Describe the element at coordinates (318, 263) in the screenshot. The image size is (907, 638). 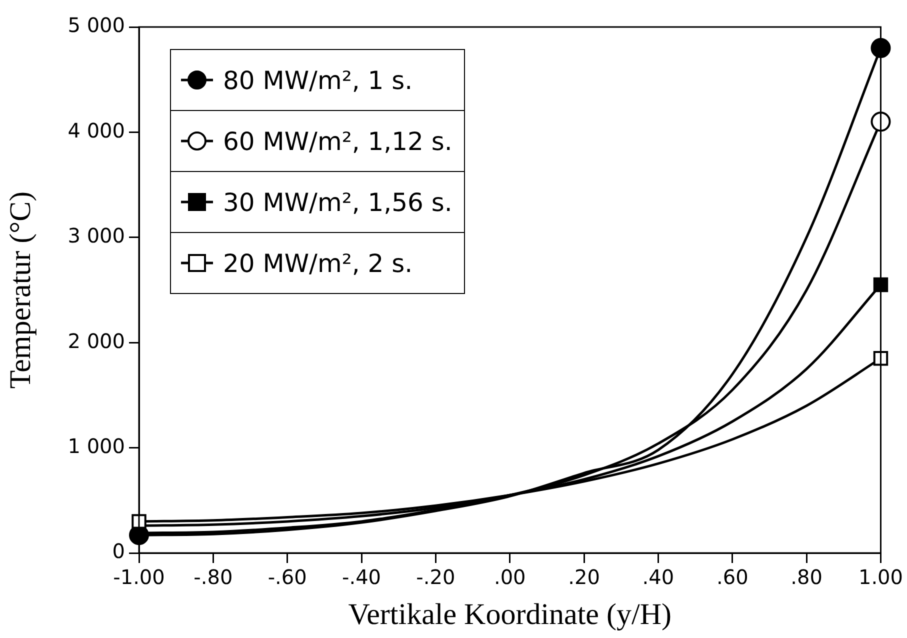
I see `legend-label: 20 MW/m², 2 s.` at that location.